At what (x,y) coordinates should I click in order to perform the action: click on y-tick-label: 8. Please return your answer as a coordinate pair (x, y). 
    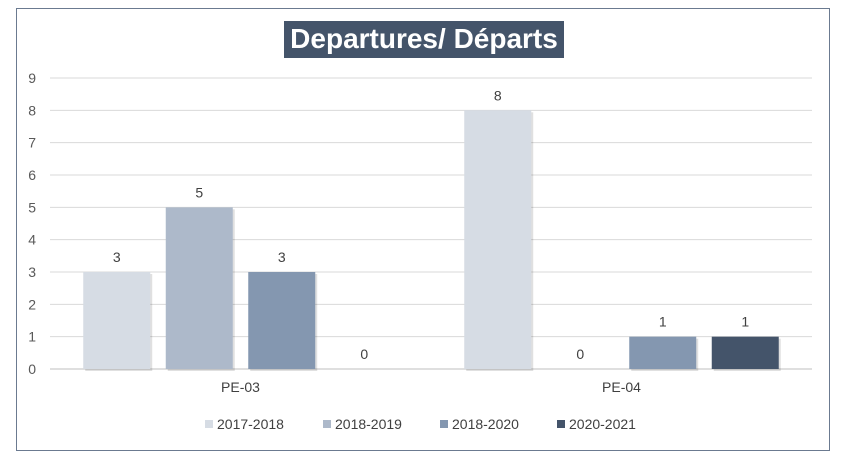
    Looking at the image, I should click on (32, 110).